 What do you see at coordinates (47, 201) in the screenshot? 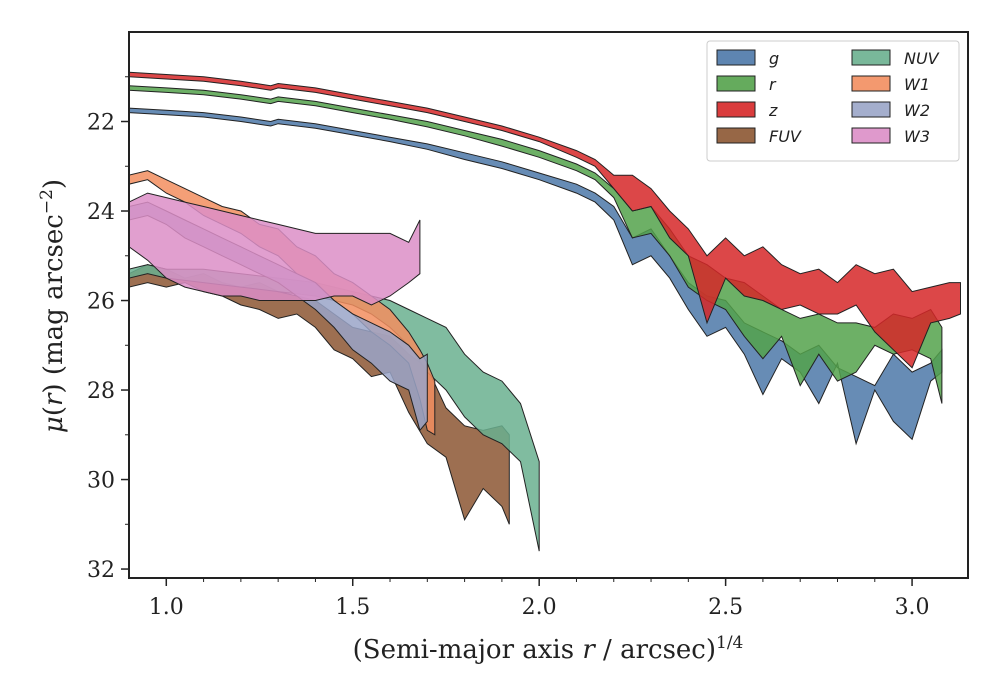
I see `y-axis-title-sup: −2` at bounding box center [47, 201].